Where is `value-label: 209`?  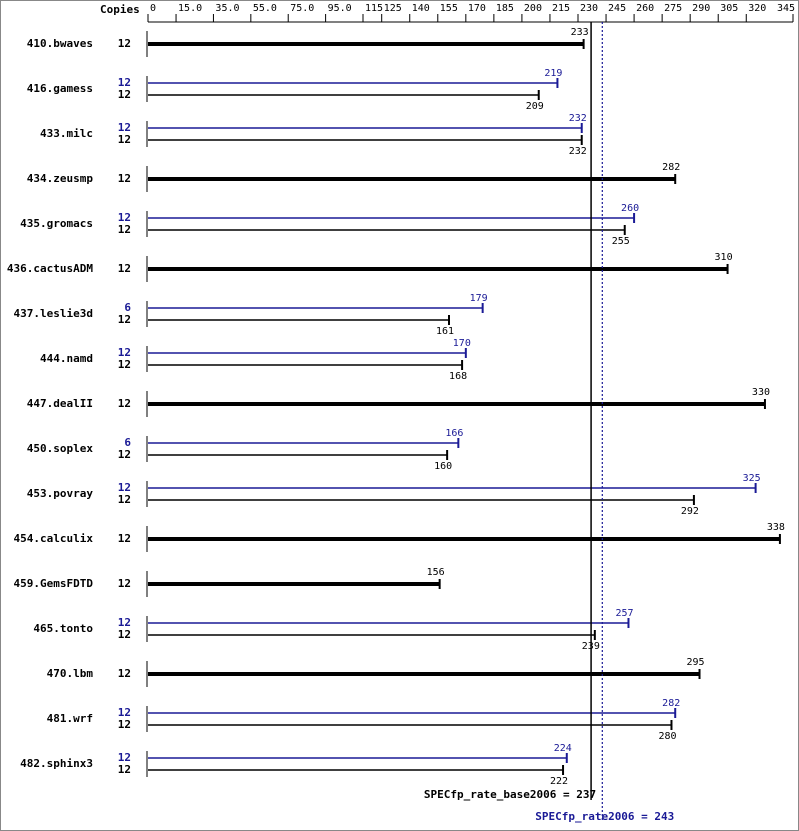
value-label: 209 is located at coordinates (535, 106).